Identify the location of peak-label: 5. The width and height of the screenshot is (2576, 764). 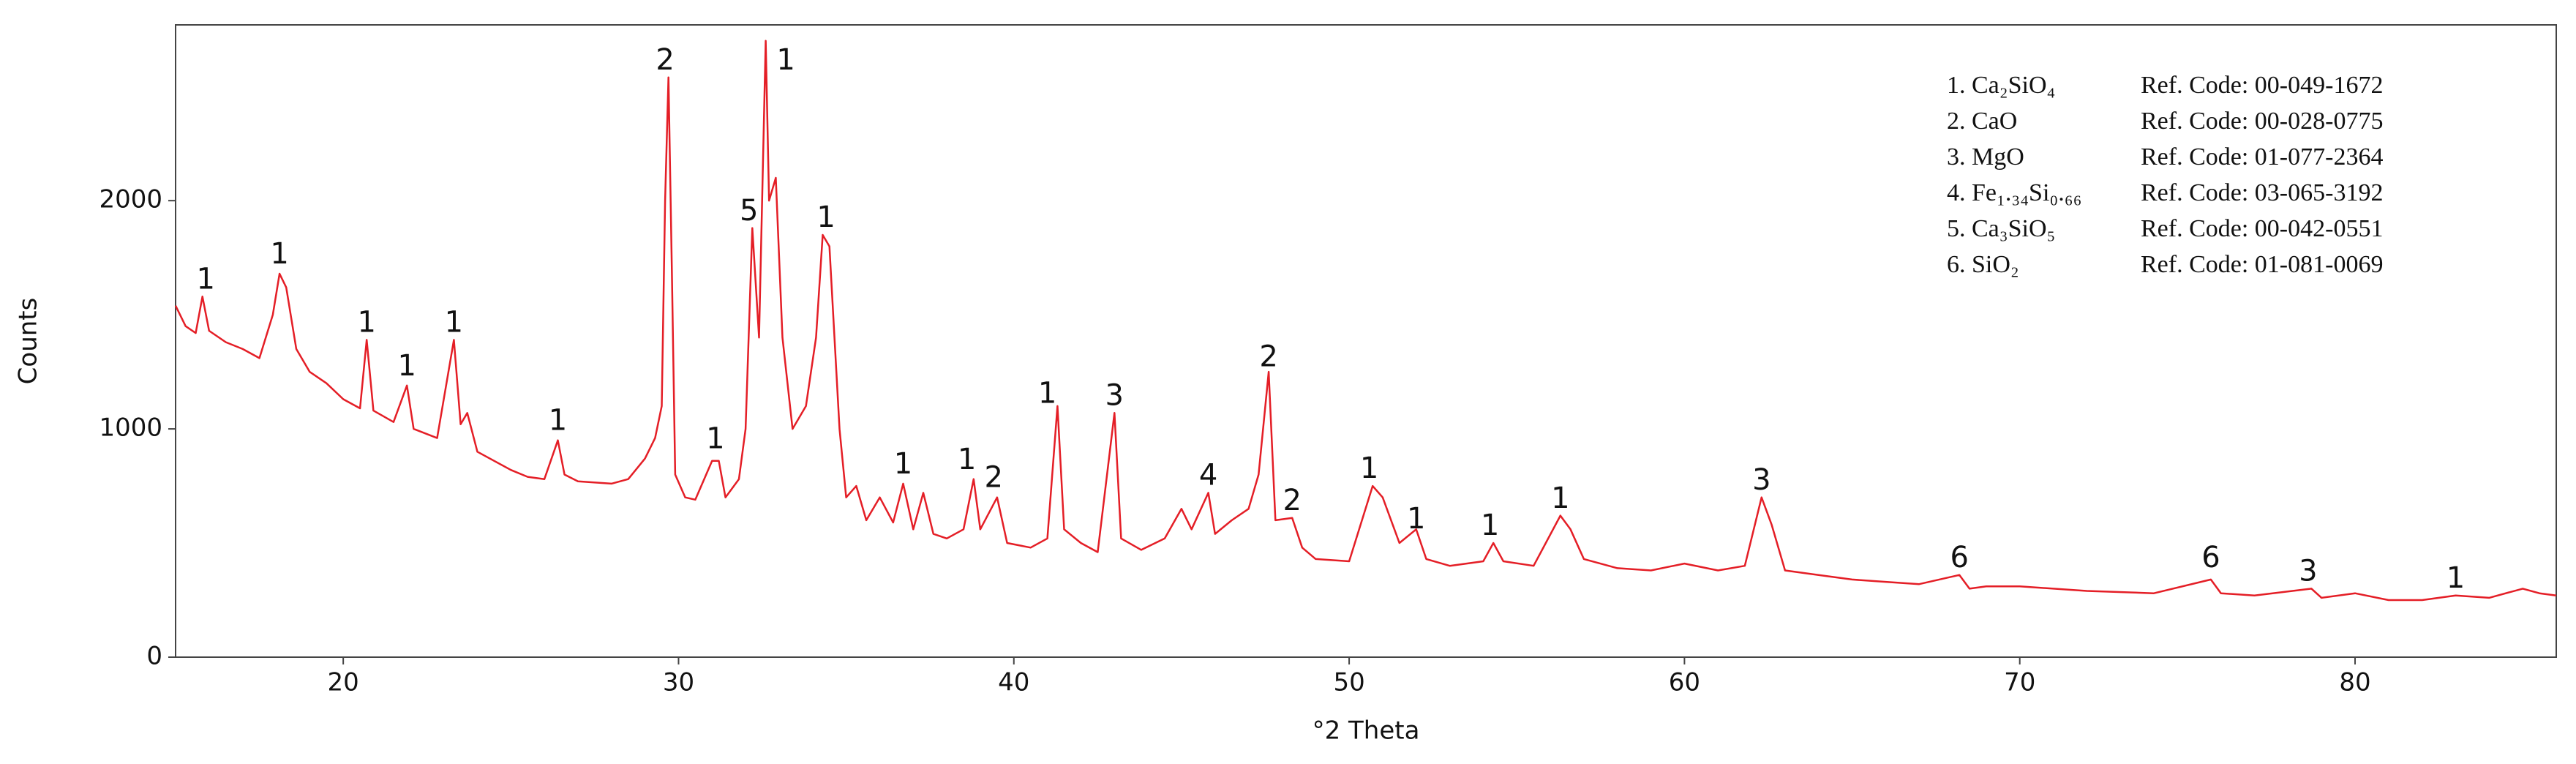
(749, 211).